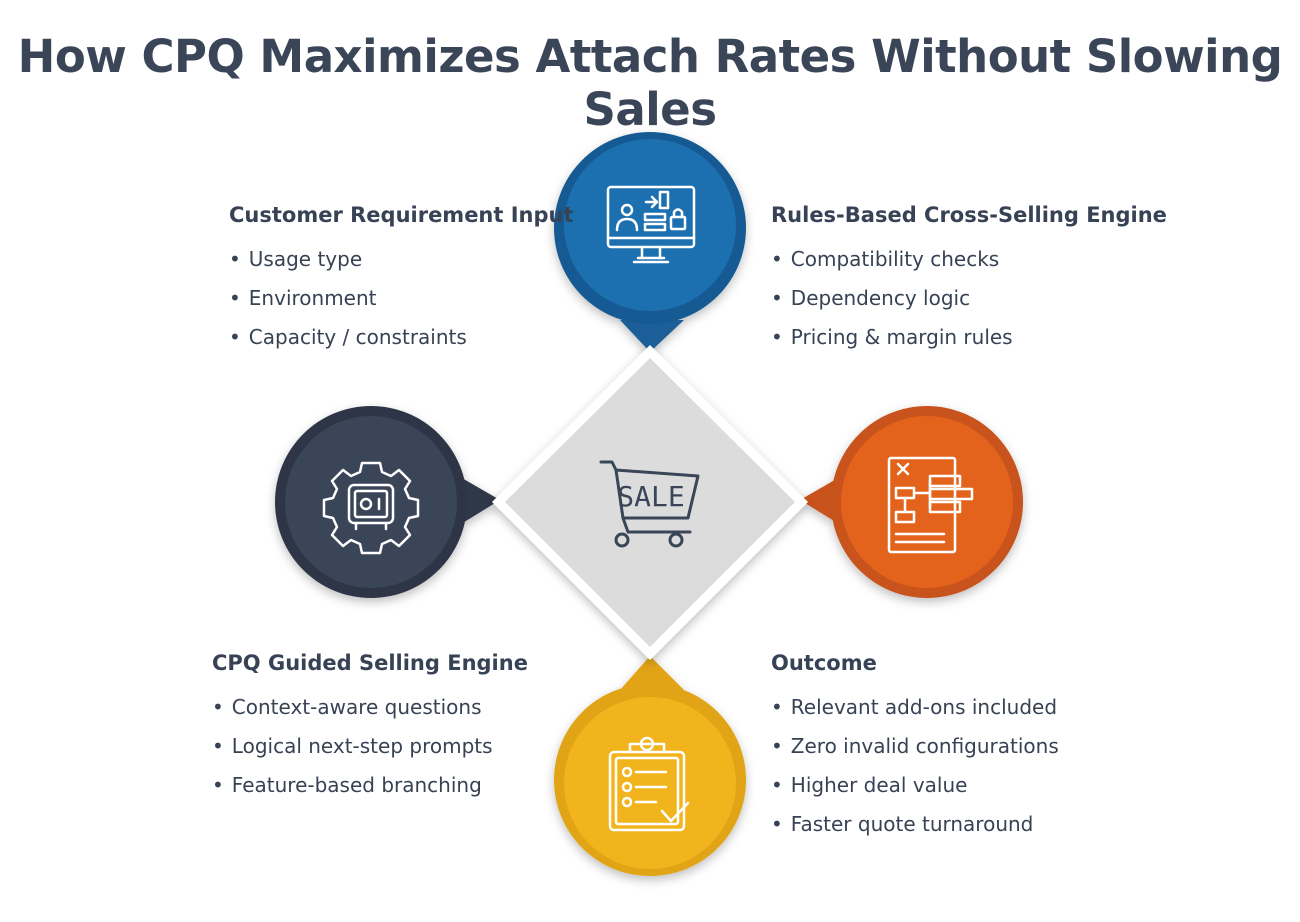  What do you see at coordinates (370, 785) in the screenshot?
I see `list-item: Feature-based branching` at bounding box center [370, 785].